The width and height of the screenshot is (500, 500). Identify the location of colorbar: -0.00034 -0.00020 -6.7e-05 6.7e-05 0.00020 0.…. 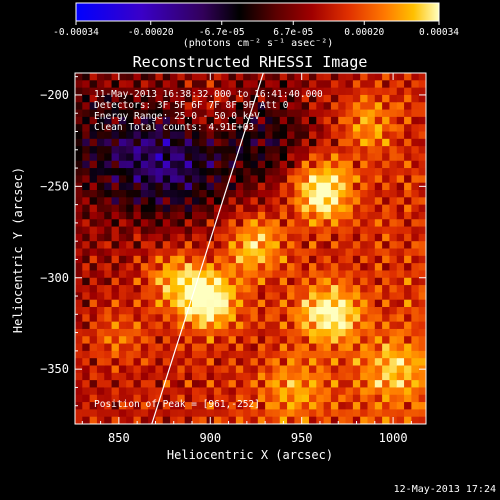
(256, 25).